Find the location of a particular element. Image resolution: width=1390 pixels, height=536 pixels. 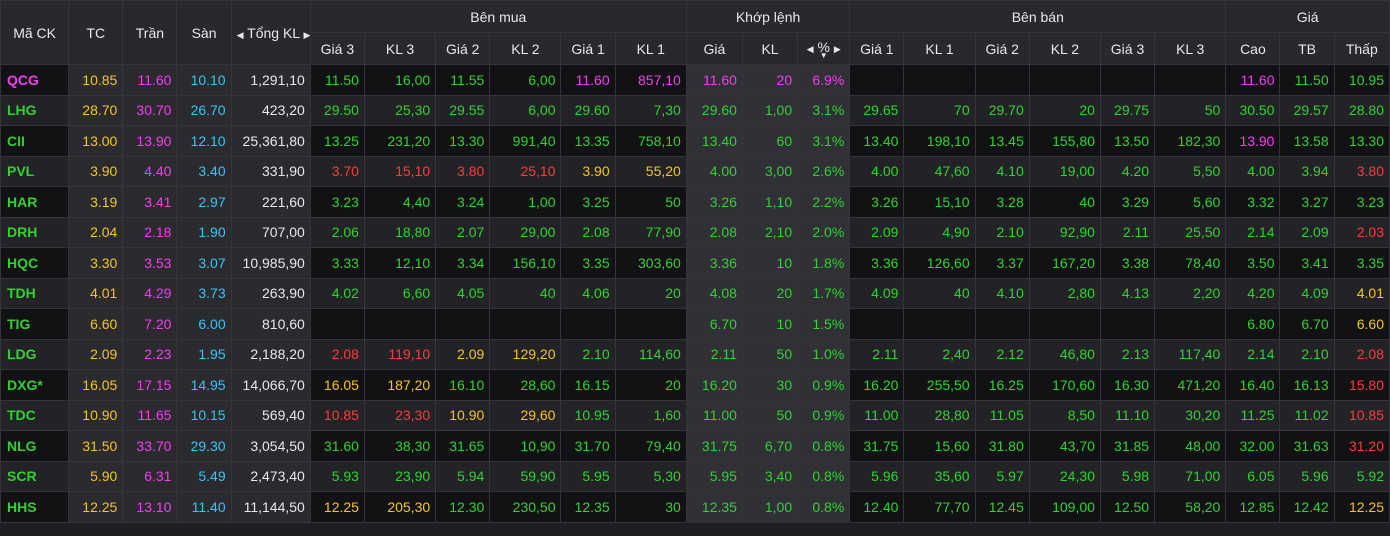

col-sell-price-3: Giá 3 is located at coordinates (1127, 48).